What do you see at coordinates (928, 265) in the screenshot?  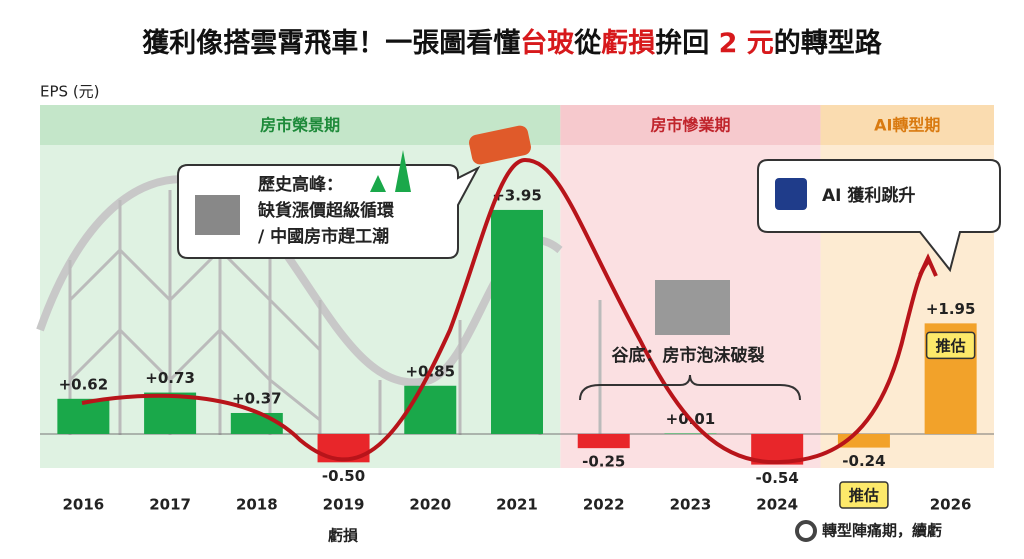 I see `trend-arrow` at bounding box center [928, 265].